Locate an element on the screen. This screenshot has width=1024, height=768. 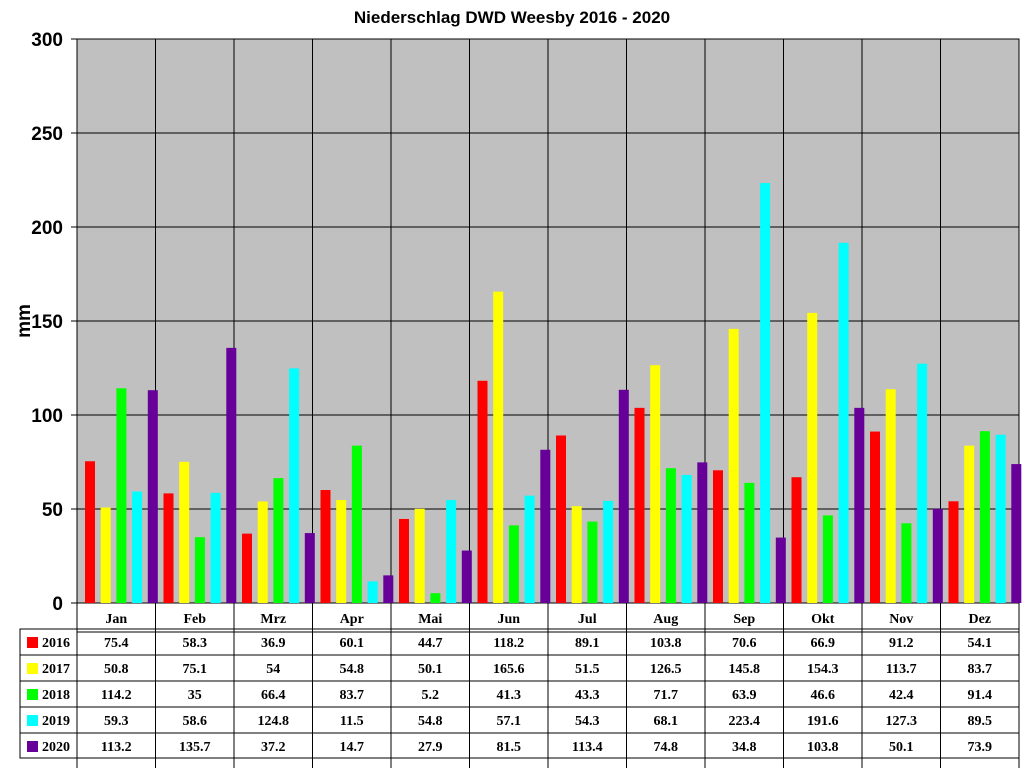
table-cell: 57.1 is located at coordinates (509, 721).